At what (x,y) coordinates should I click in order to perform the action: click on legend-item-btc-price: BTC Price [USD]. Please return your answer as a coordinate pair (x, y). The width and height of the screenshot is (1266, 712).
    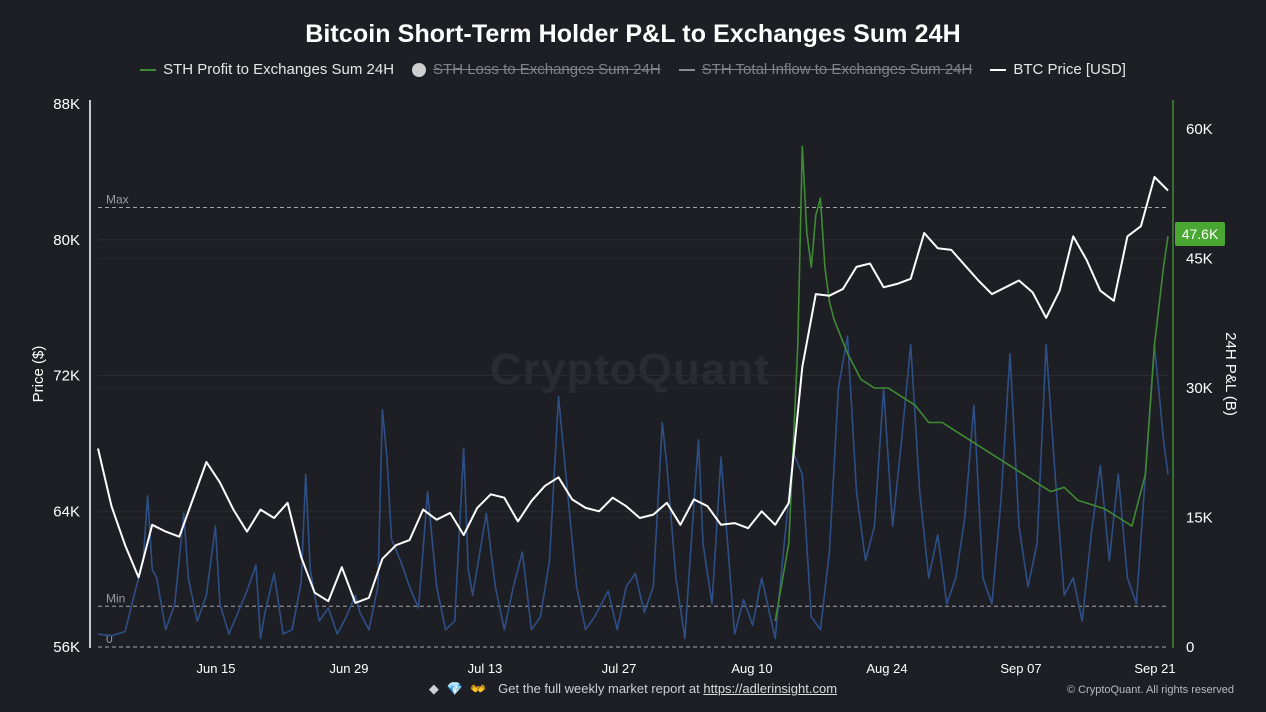
    Looking at the image, I should click on (1058, 69).